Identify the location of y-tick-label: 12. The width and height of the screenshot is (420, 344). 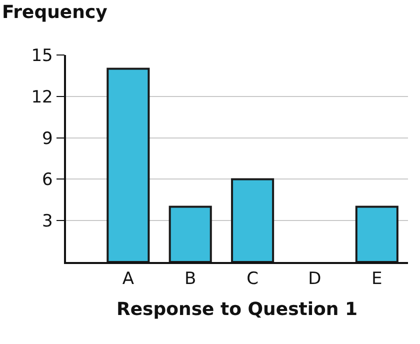
(42, 97).